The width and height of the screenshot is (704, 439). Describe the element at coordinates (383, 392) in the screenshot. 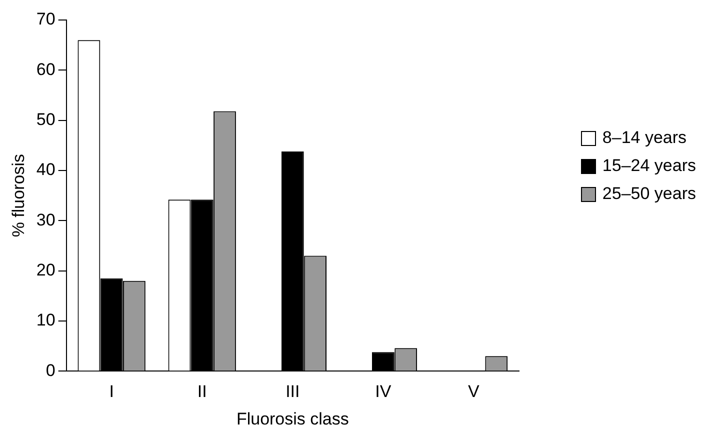

I see `x-tick-label: IV` at that location.